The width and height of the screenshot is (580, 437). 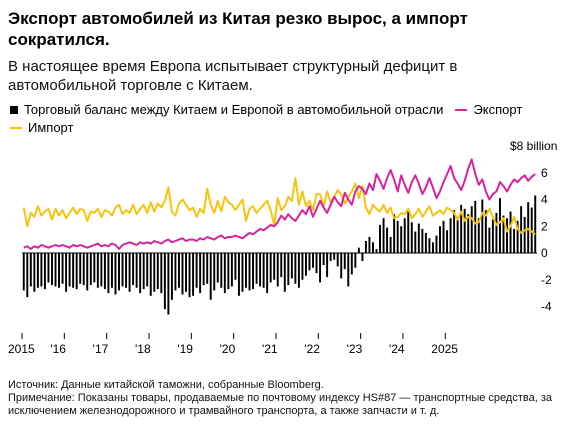 I want to click on x-tick-label: '18, so click(x=143, y=349).